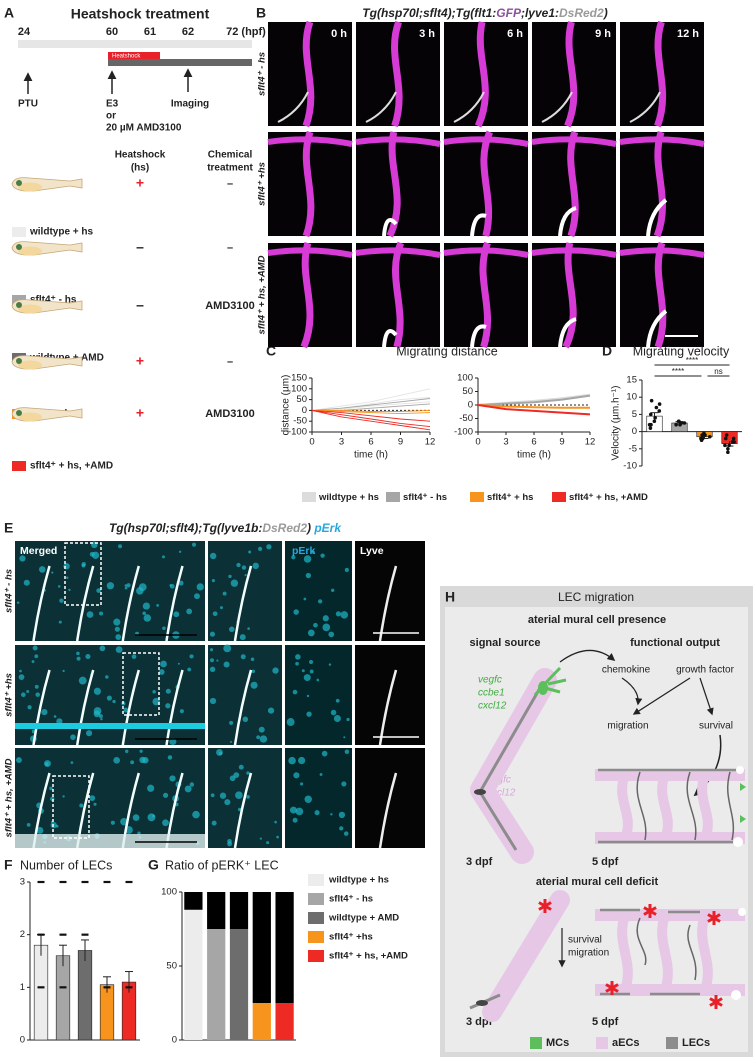 The width and height of the screenshot is (753, 1057). I want to click on fish-yolk, so click(30, 187).